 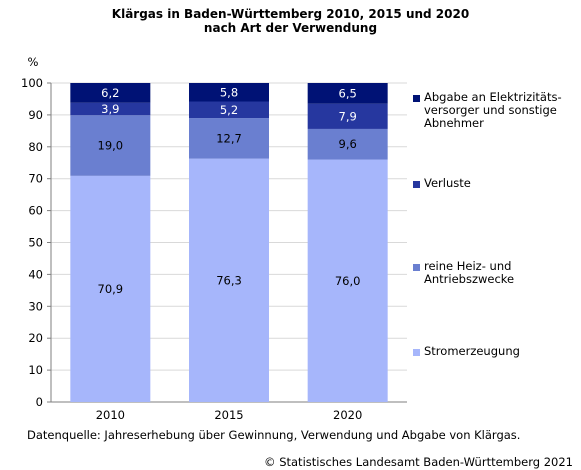 What do you see at coordinates (35, 179) in the screenshot?
I see `y-tick-label: 70` at bounding box center [35, 179].